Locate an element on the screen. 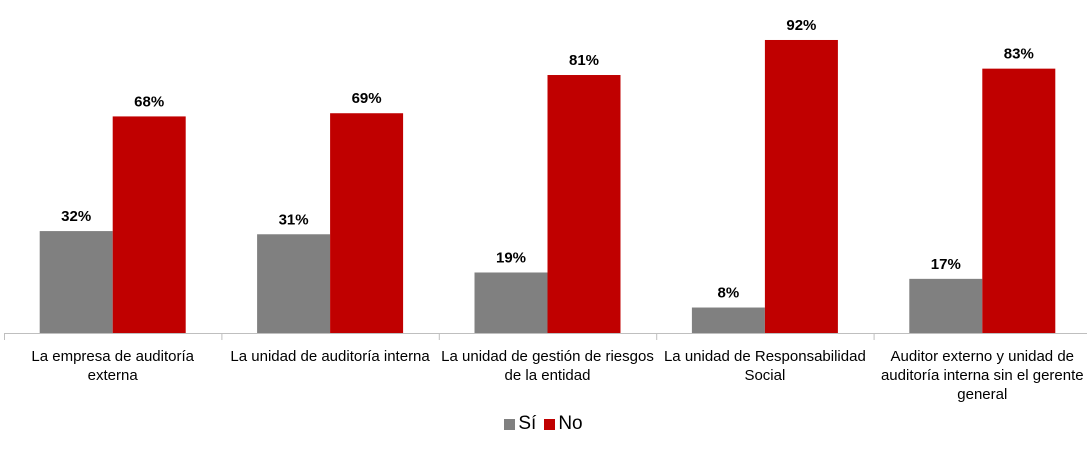  value-label: 31% is located at coordinates (294, 219).